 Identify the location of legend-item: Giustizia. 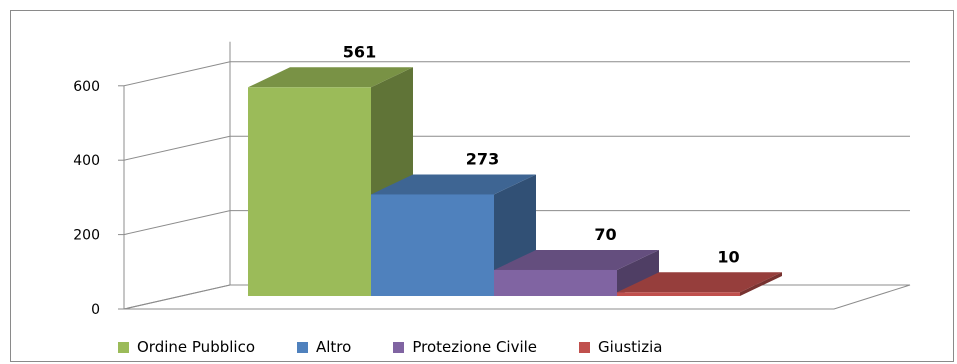
(620, 347).